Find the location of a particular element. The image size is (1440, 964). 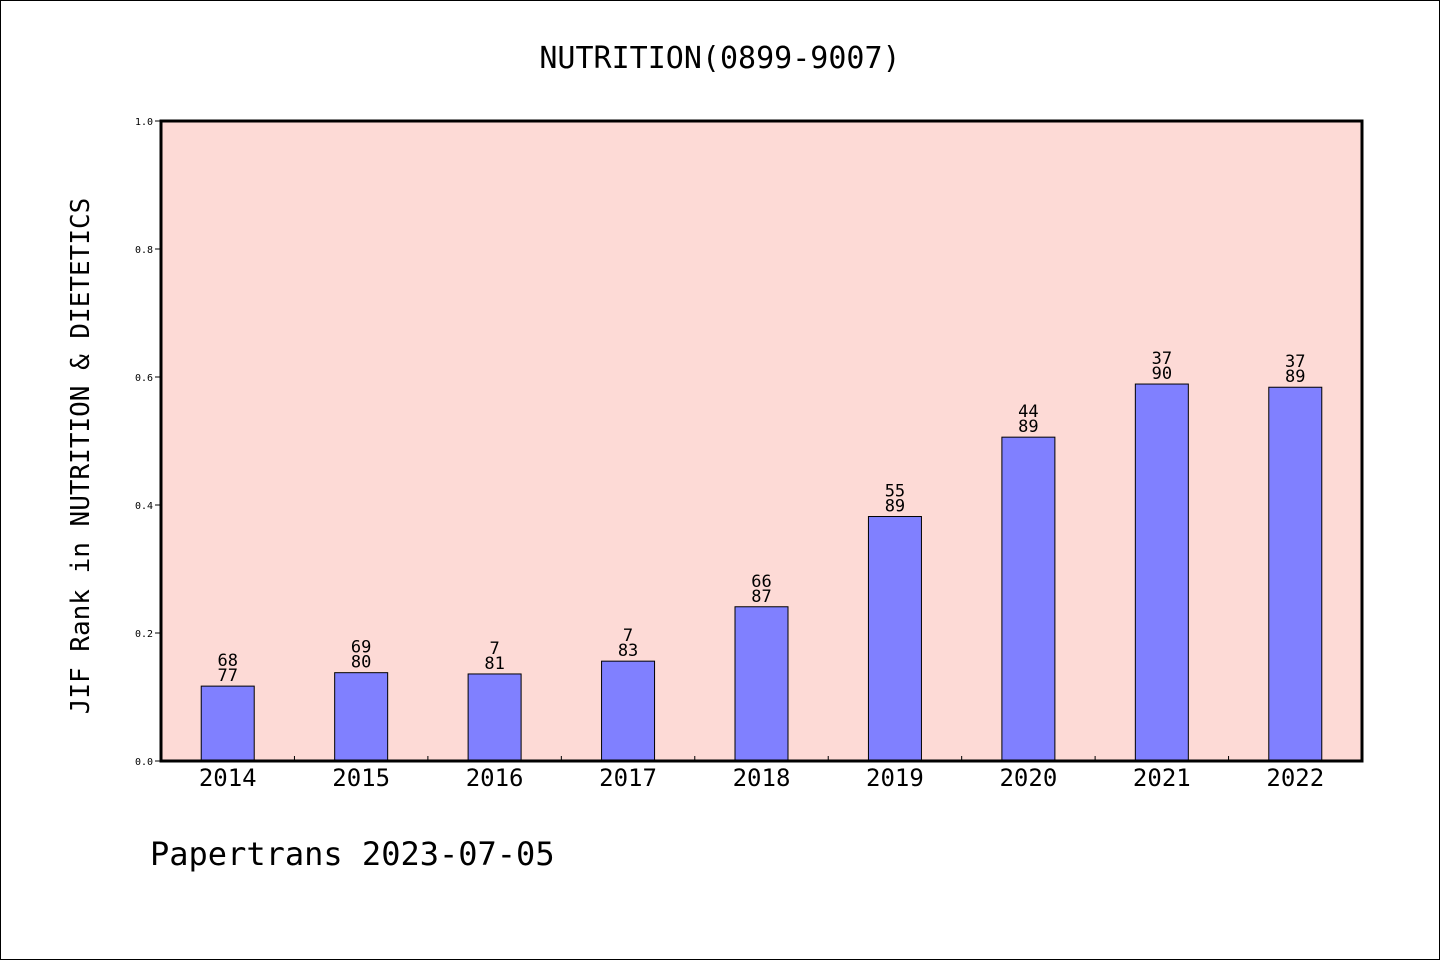

bar-2014 is located at coordinates (227, 723).